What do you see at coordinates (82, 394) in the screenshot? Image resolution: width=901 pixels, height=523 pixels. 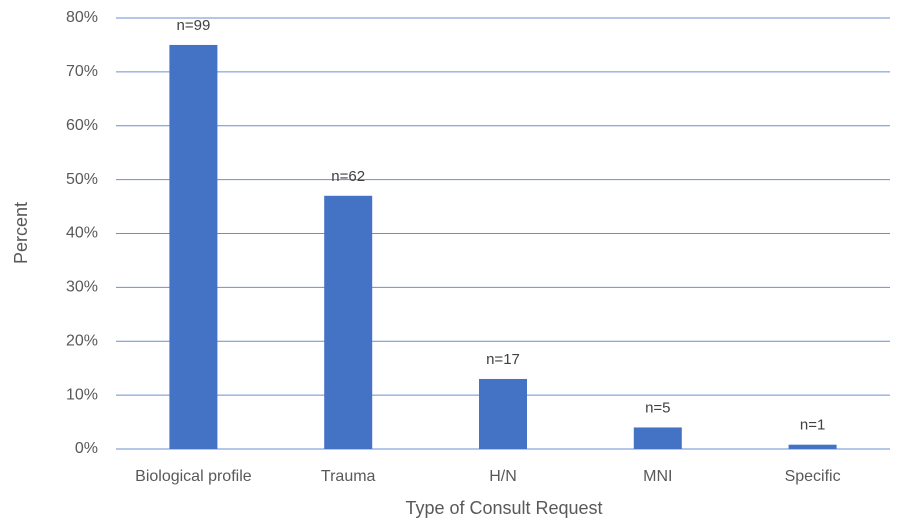 I see `y-tick-label: 10%` at bounding box center [82, 394].